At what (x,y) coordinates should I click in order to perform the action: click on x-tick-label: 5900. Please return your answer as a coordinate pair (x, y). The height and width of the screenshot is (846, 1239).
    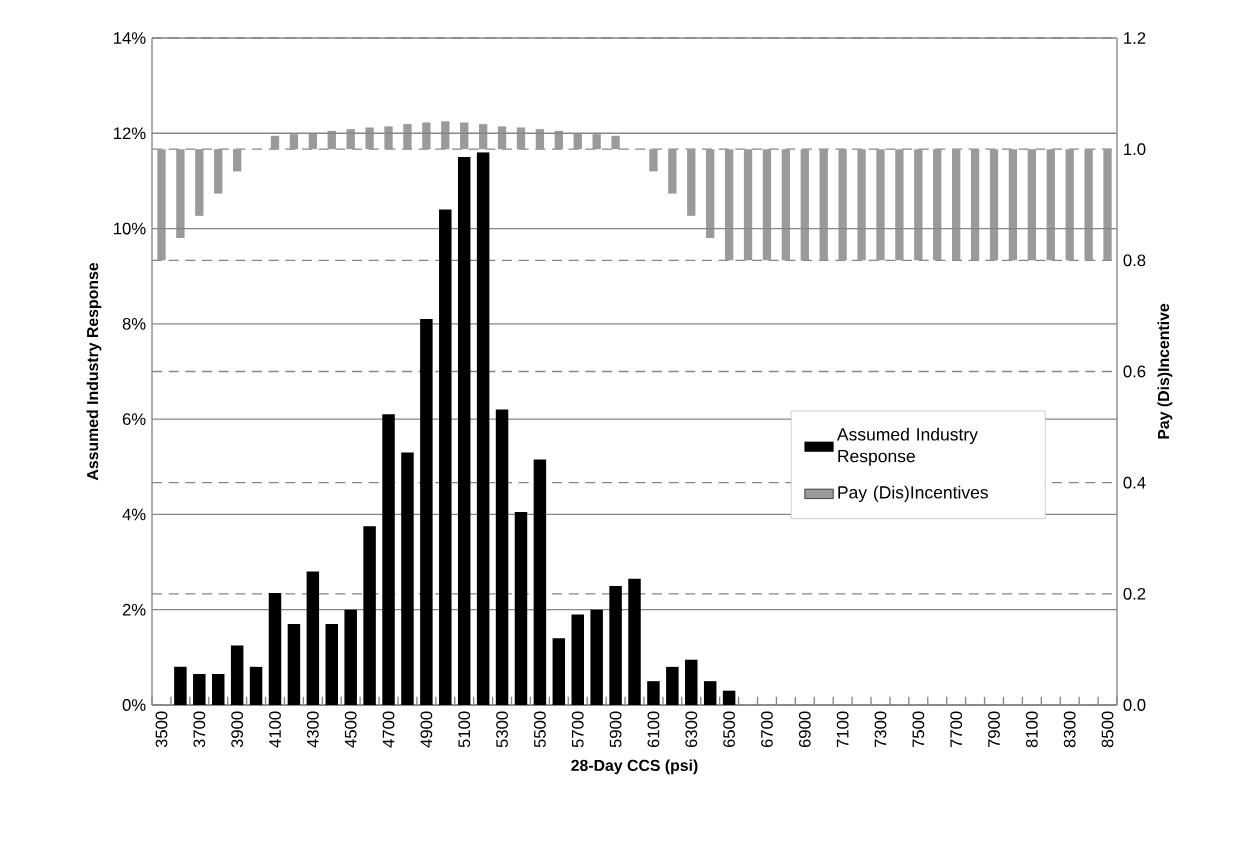
    Looking at the image, I should click on (615, 729).